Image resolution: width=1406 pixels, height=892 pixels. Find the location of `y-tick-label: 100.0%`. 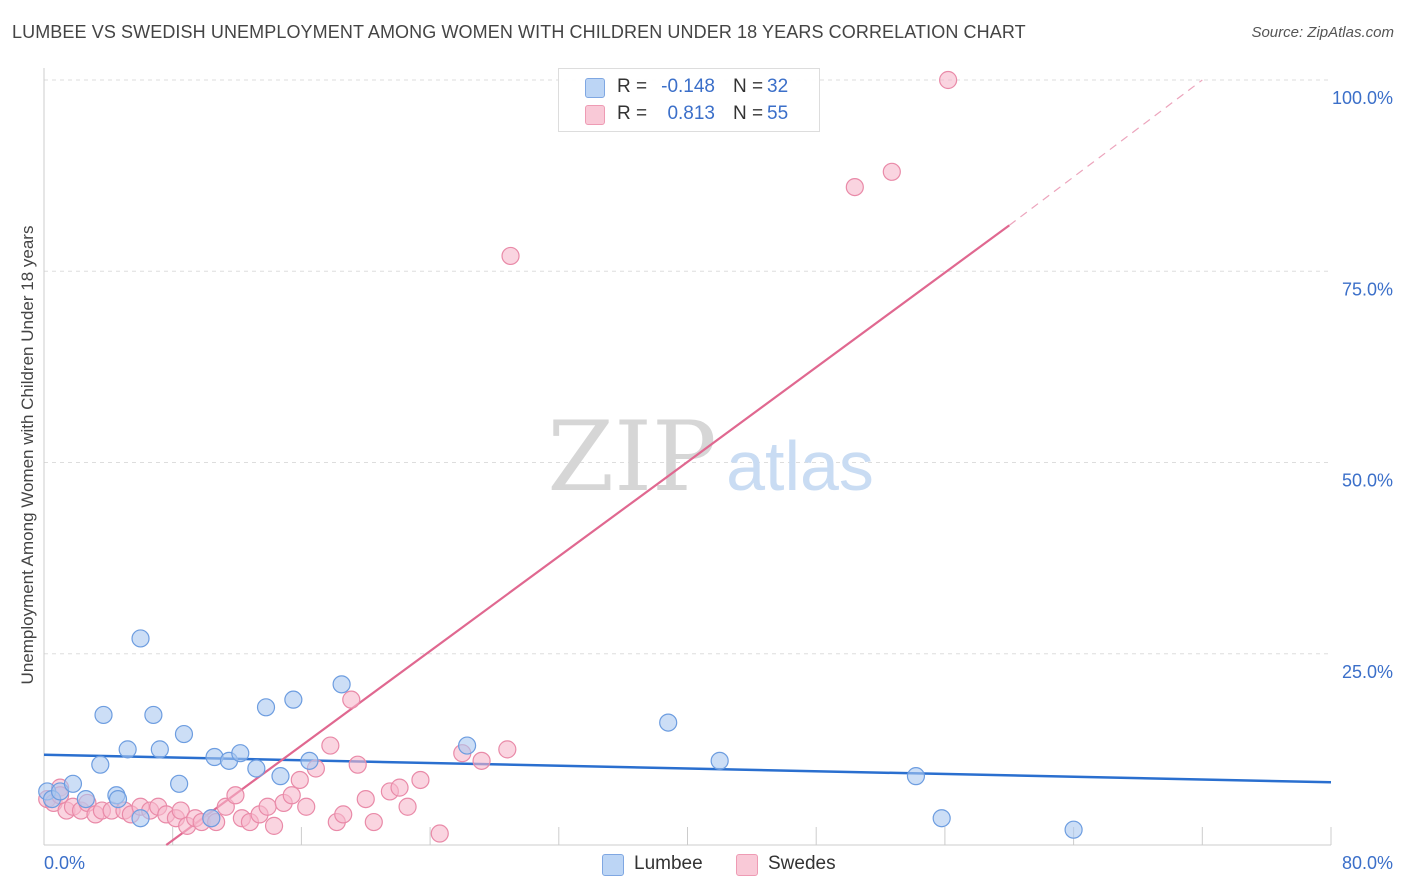

y-tick-label: 100.0% is located at coordinates (1362, 98).